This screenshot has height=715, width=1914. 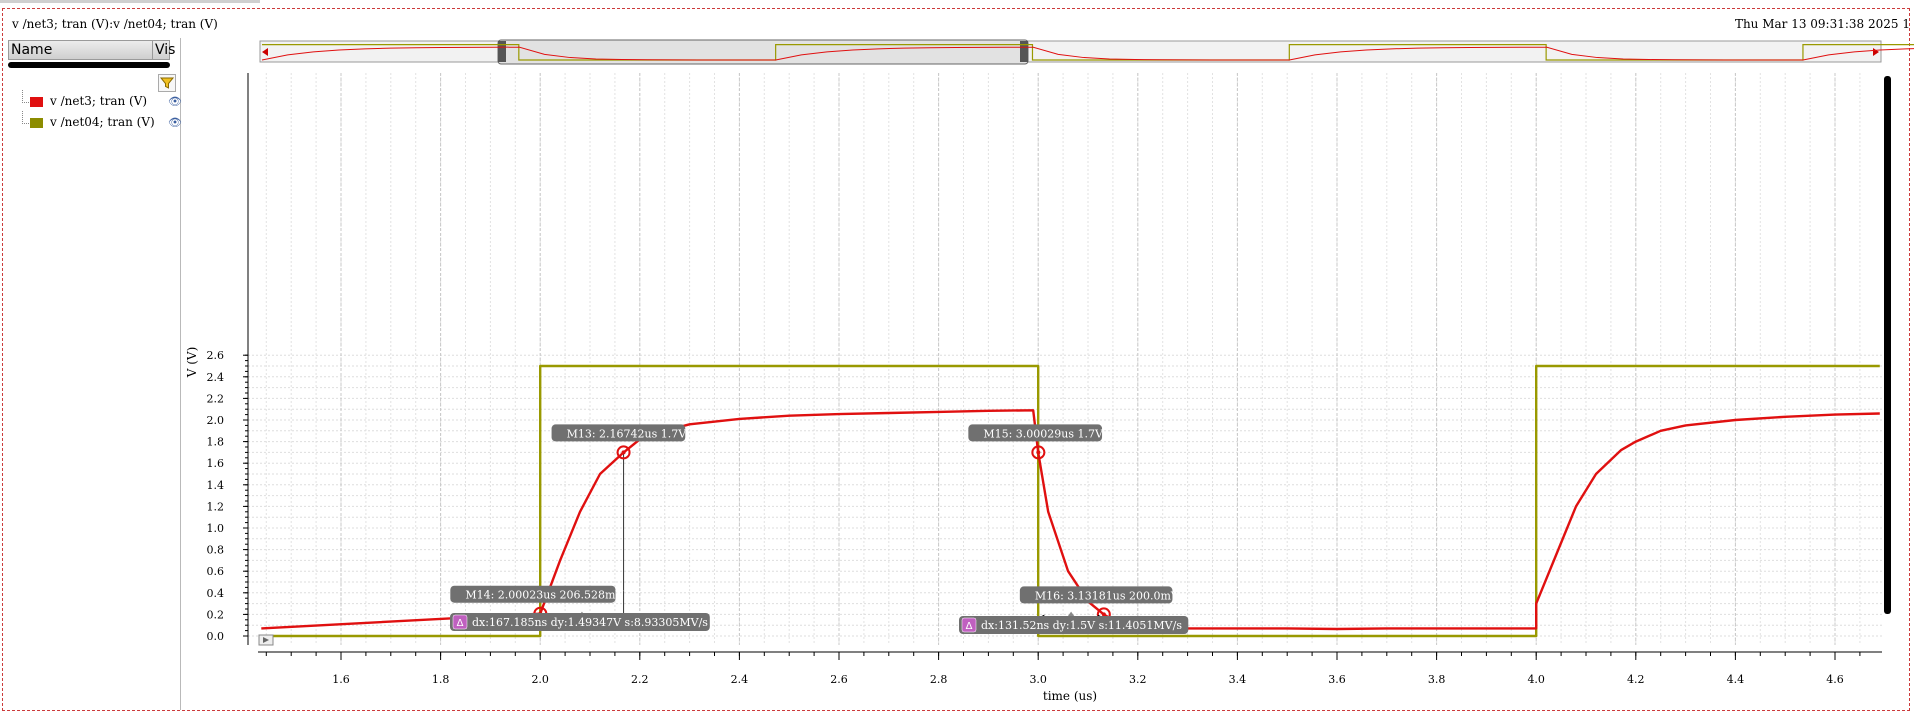 What do you see at coordinates (1536, 679) in the screenshot?
I see `x-tick-label: 4.0` at bounding box center [1536, 679].